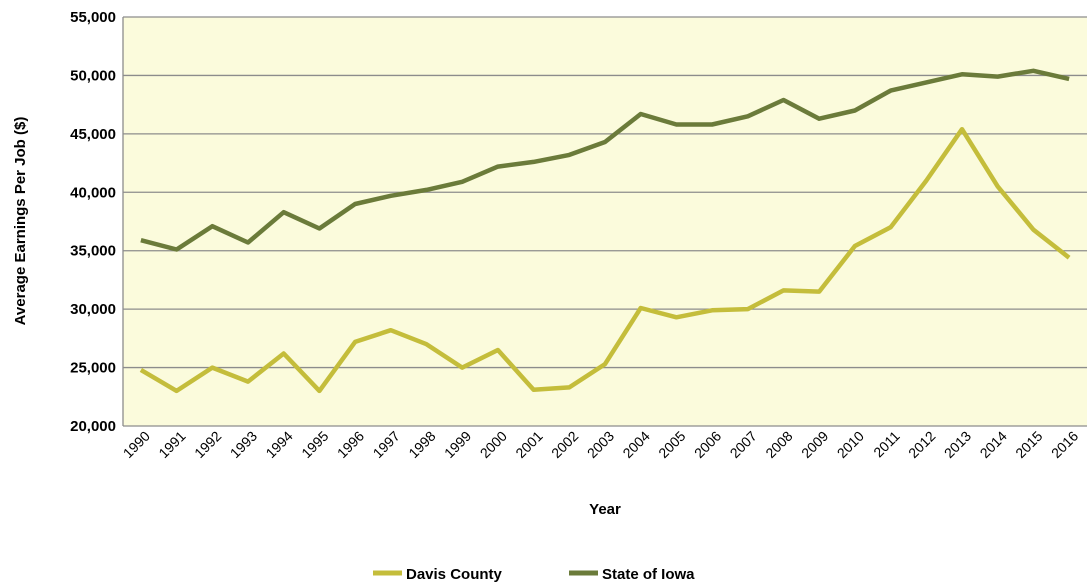 Image resolution: width=1087 pixels, height=587 pixels. I want to click on x-tick-label: 1992, so click(207, 444).